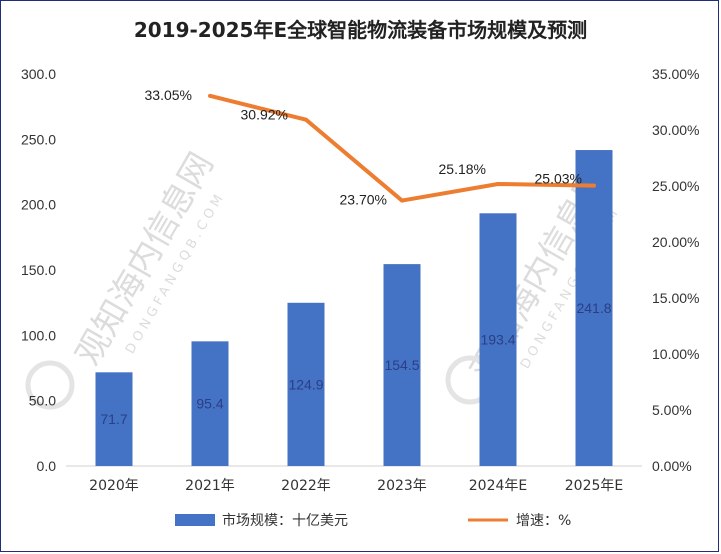 This screenshot has height=554, width=721. What do you see at coordinates (38, 139) in the screenshot?
I see `y-left-tick-label: 250.0` at bounding box center [38, 139].